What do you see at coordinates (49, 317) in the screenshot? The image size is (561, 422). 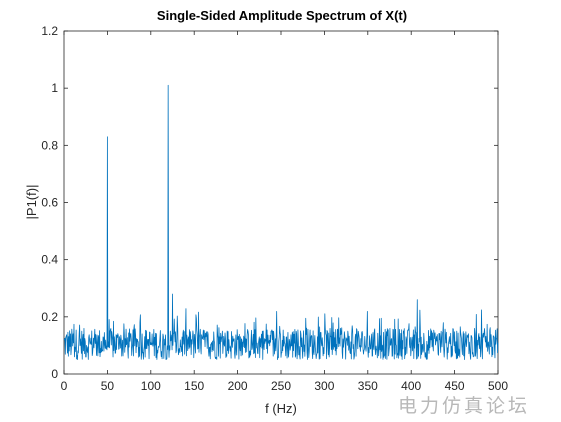 I see `y-tick-label: 0.2` at bounding box center [49, 317].